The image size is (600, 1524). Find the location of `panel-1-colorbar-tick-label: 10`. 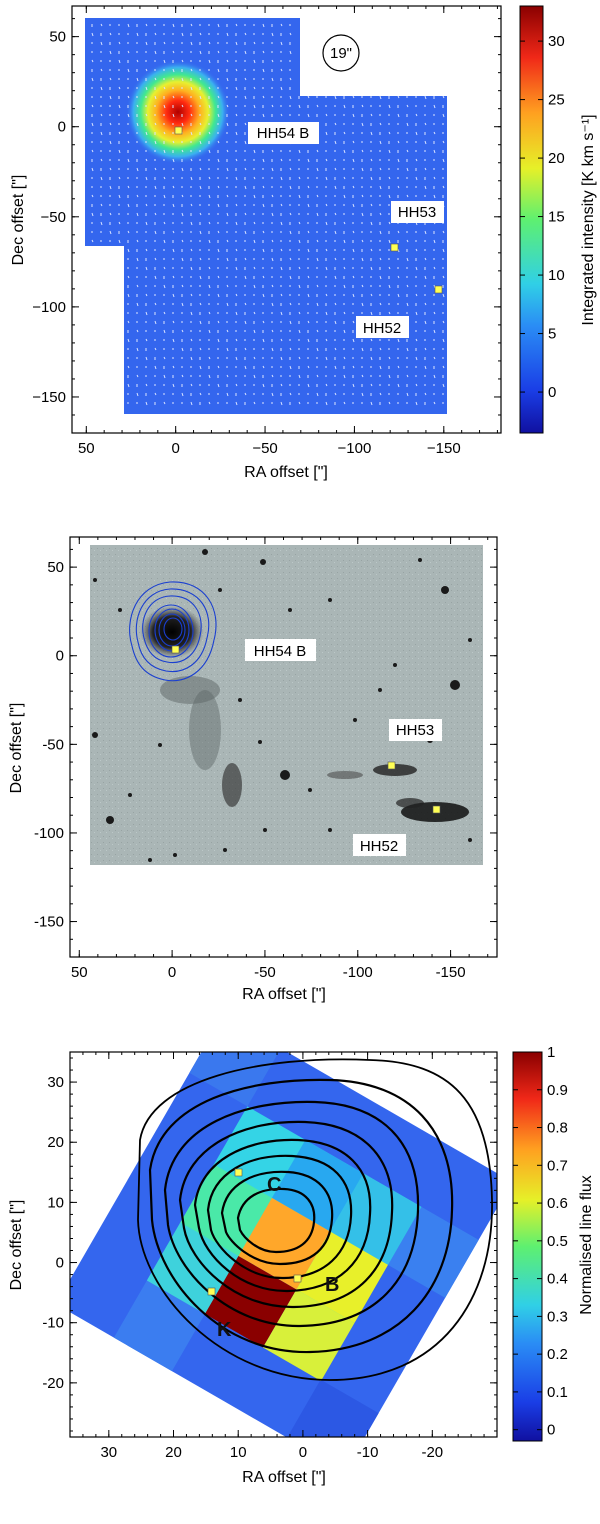

panel-1-colorbar-tick-label: 10 is located at coordinates (556, 275).